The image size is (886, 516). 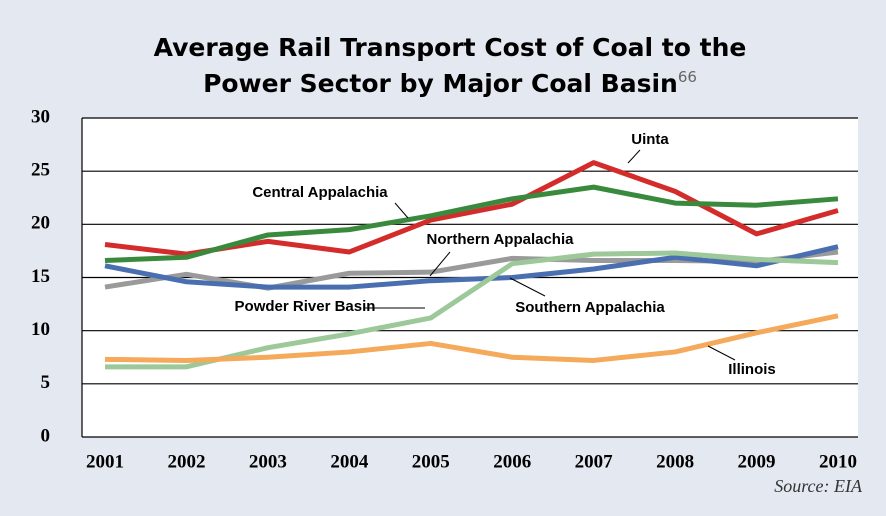 What do you see at coordinates (512, 461) in the screenshot?
I see `x-tick-label: 2006` at bounding box center [512, 461].